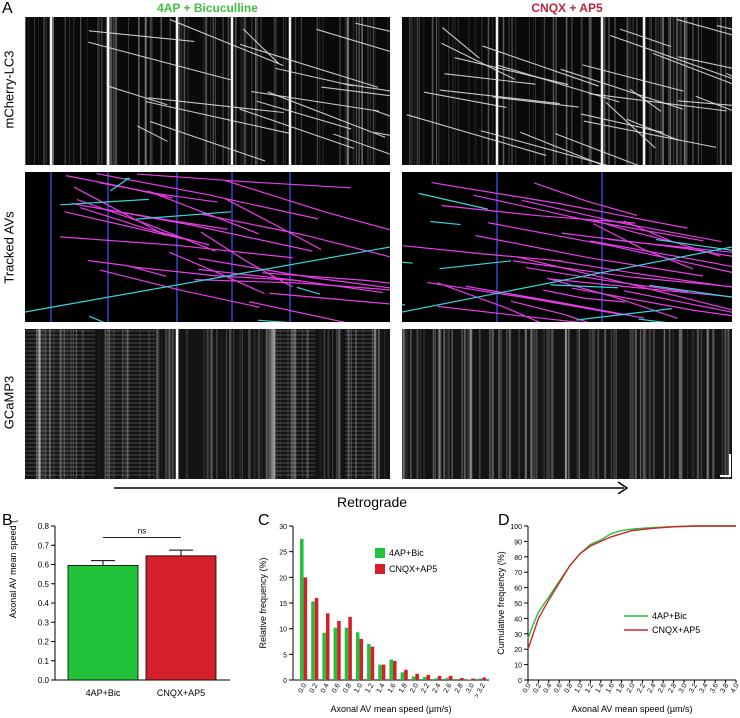 The width and height of the screenshot is (740, 718). Describe the element at coordinates (44, 642) in the screenshot. I see `y-tick-label: 0.2` at that location.